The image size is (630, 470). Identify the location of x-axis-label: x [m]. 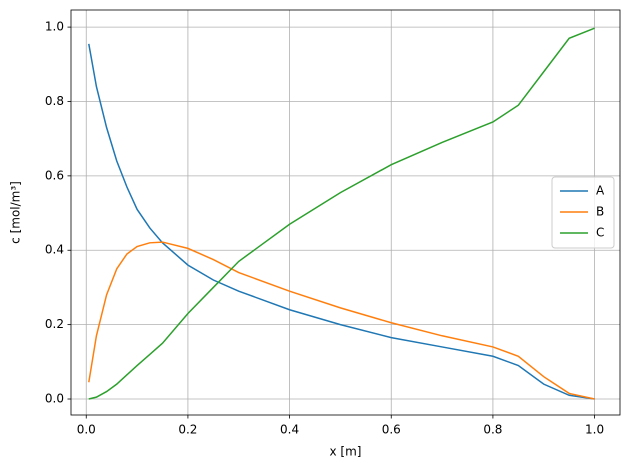
(346, 452).